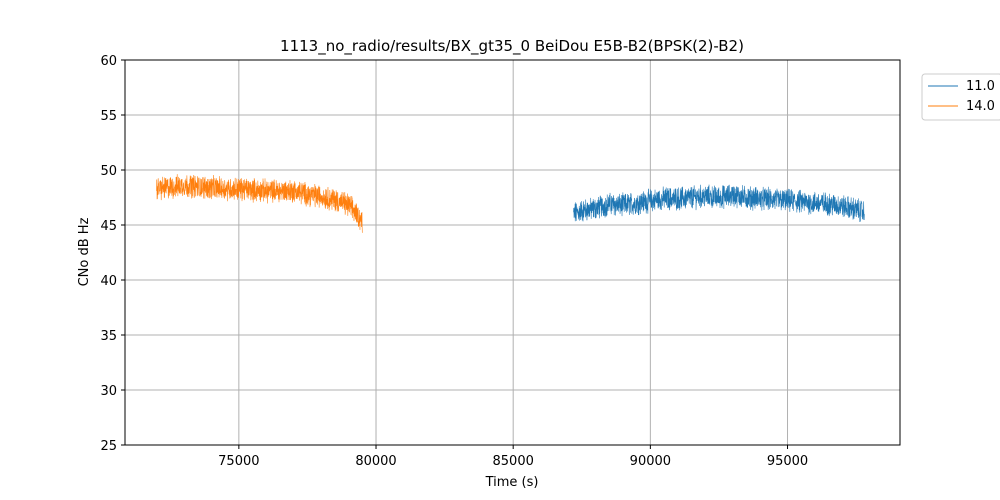  What do you see at coordinates (108, 446) in the screenshot?
I see `y-tick-label: 25` at bounding box center [108, 446].